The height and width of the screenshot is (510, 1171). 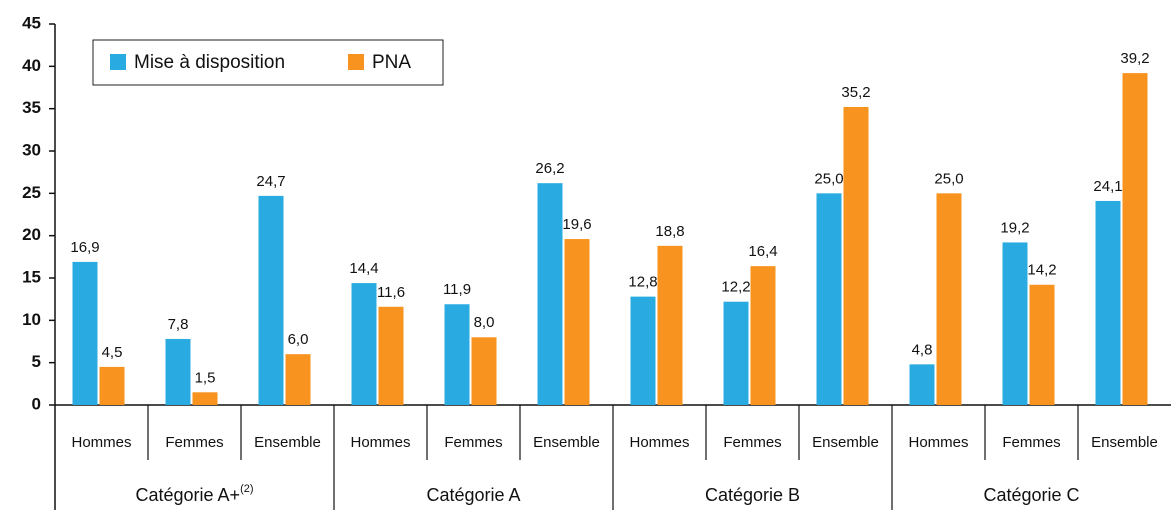 I want to click on group-label: Catégorie A+(2), so click(x=194, y=494).